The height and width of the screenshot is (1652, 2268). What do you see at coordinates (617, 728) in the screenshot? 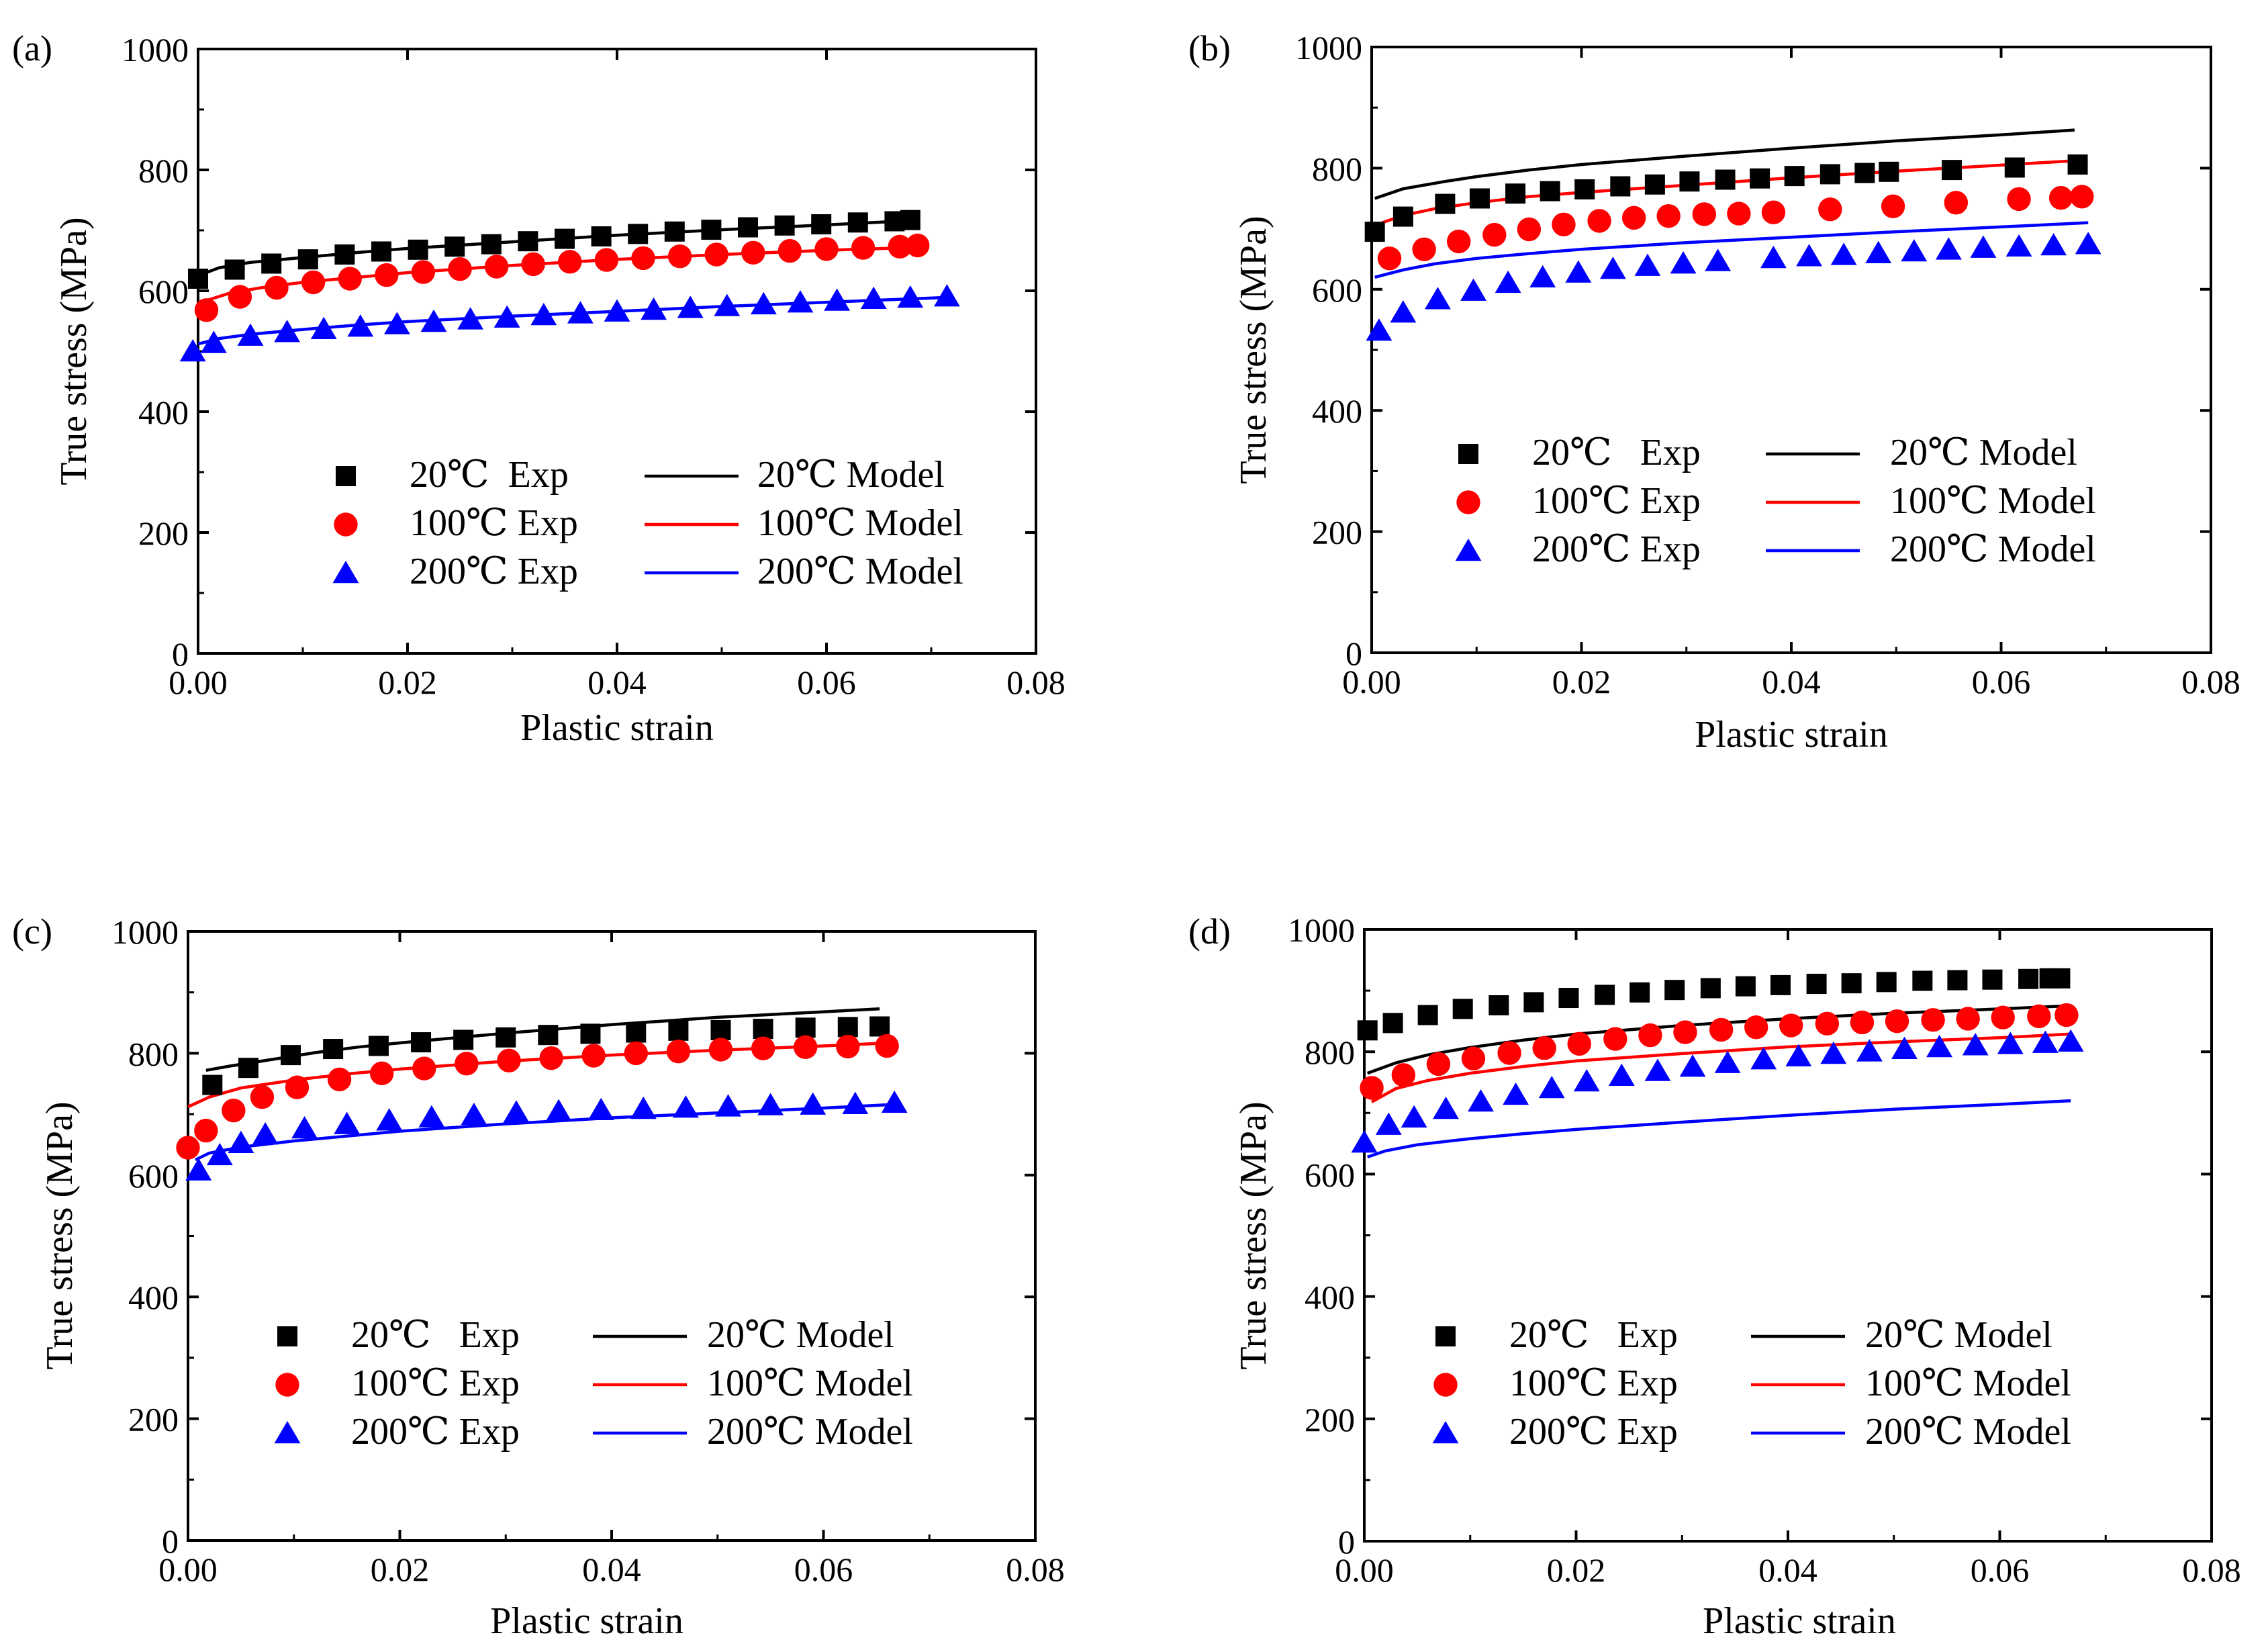
I see `x-axis-label: Plastic strain` at bounding box center [617, 728].